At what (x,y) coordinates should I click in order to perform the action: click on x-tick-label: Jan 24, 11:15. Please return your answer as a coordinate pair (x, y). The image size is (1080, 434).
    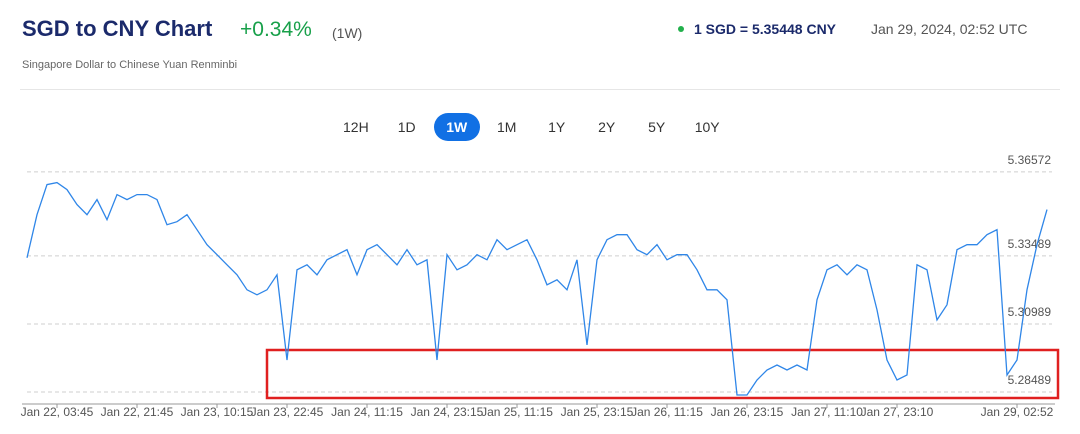
    Looking at the image, I should click on (367, 412).